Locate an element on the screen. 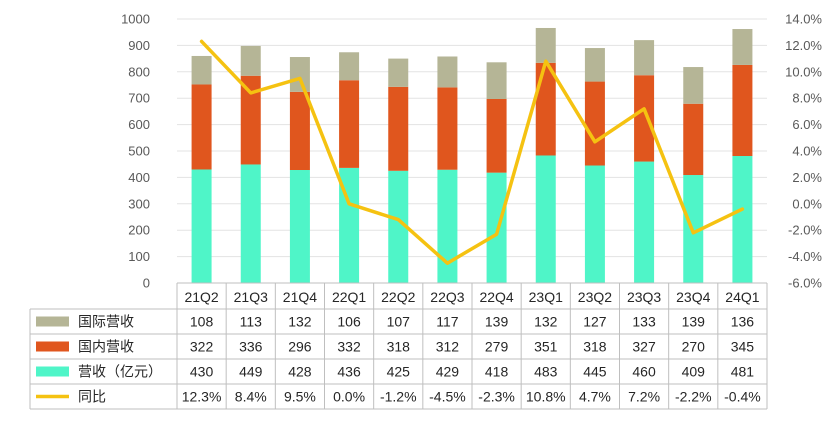 This screenshot has height=435, width=838. table-cell: 409 is located at coordinates (694, 372).